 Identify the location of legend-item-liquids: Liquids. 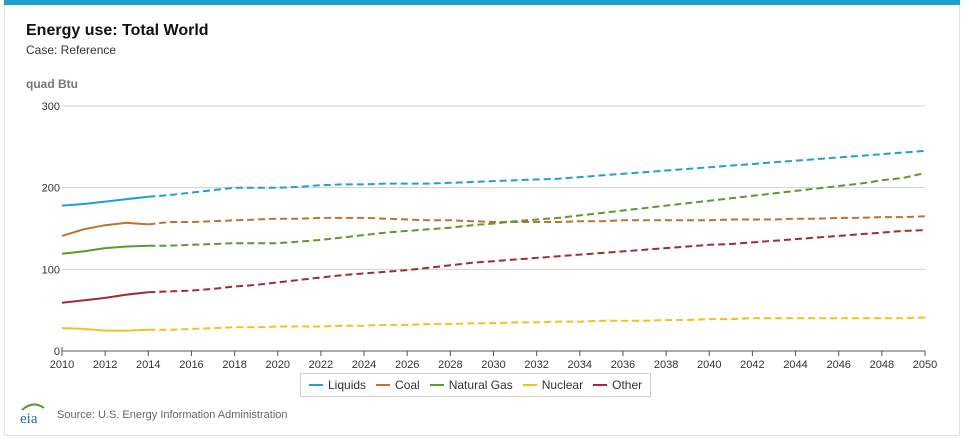
(337, 385).